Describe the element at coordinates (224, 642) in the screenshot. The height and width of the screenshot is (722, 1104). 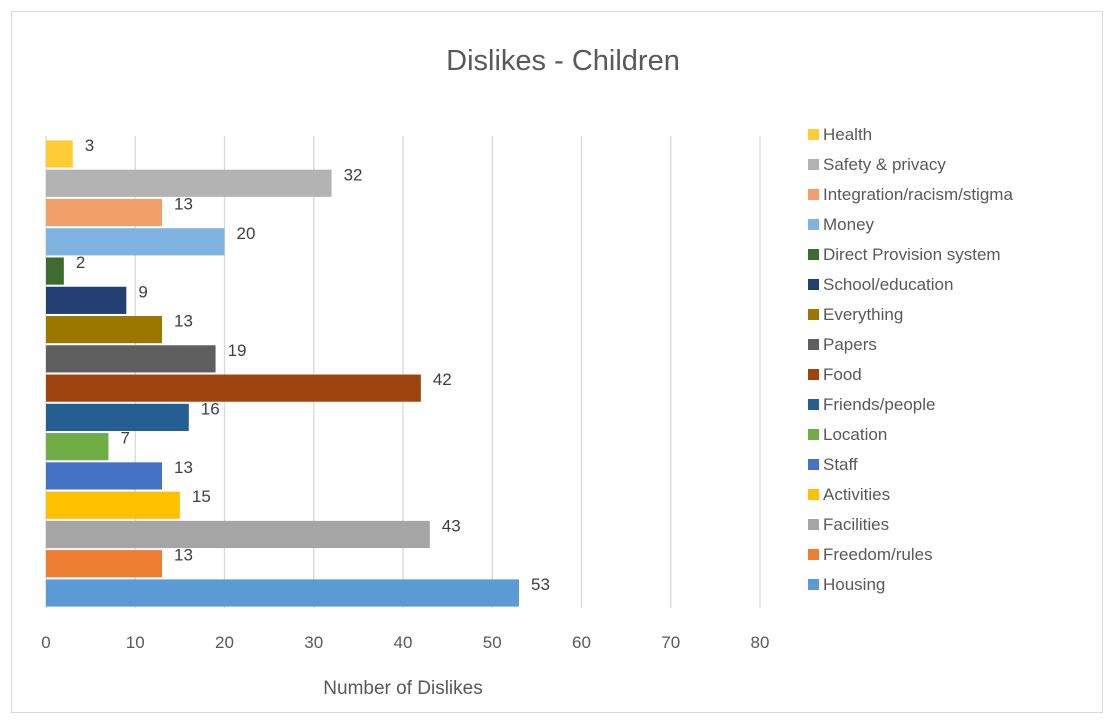
I see `x-tick-label: 20` at that location.